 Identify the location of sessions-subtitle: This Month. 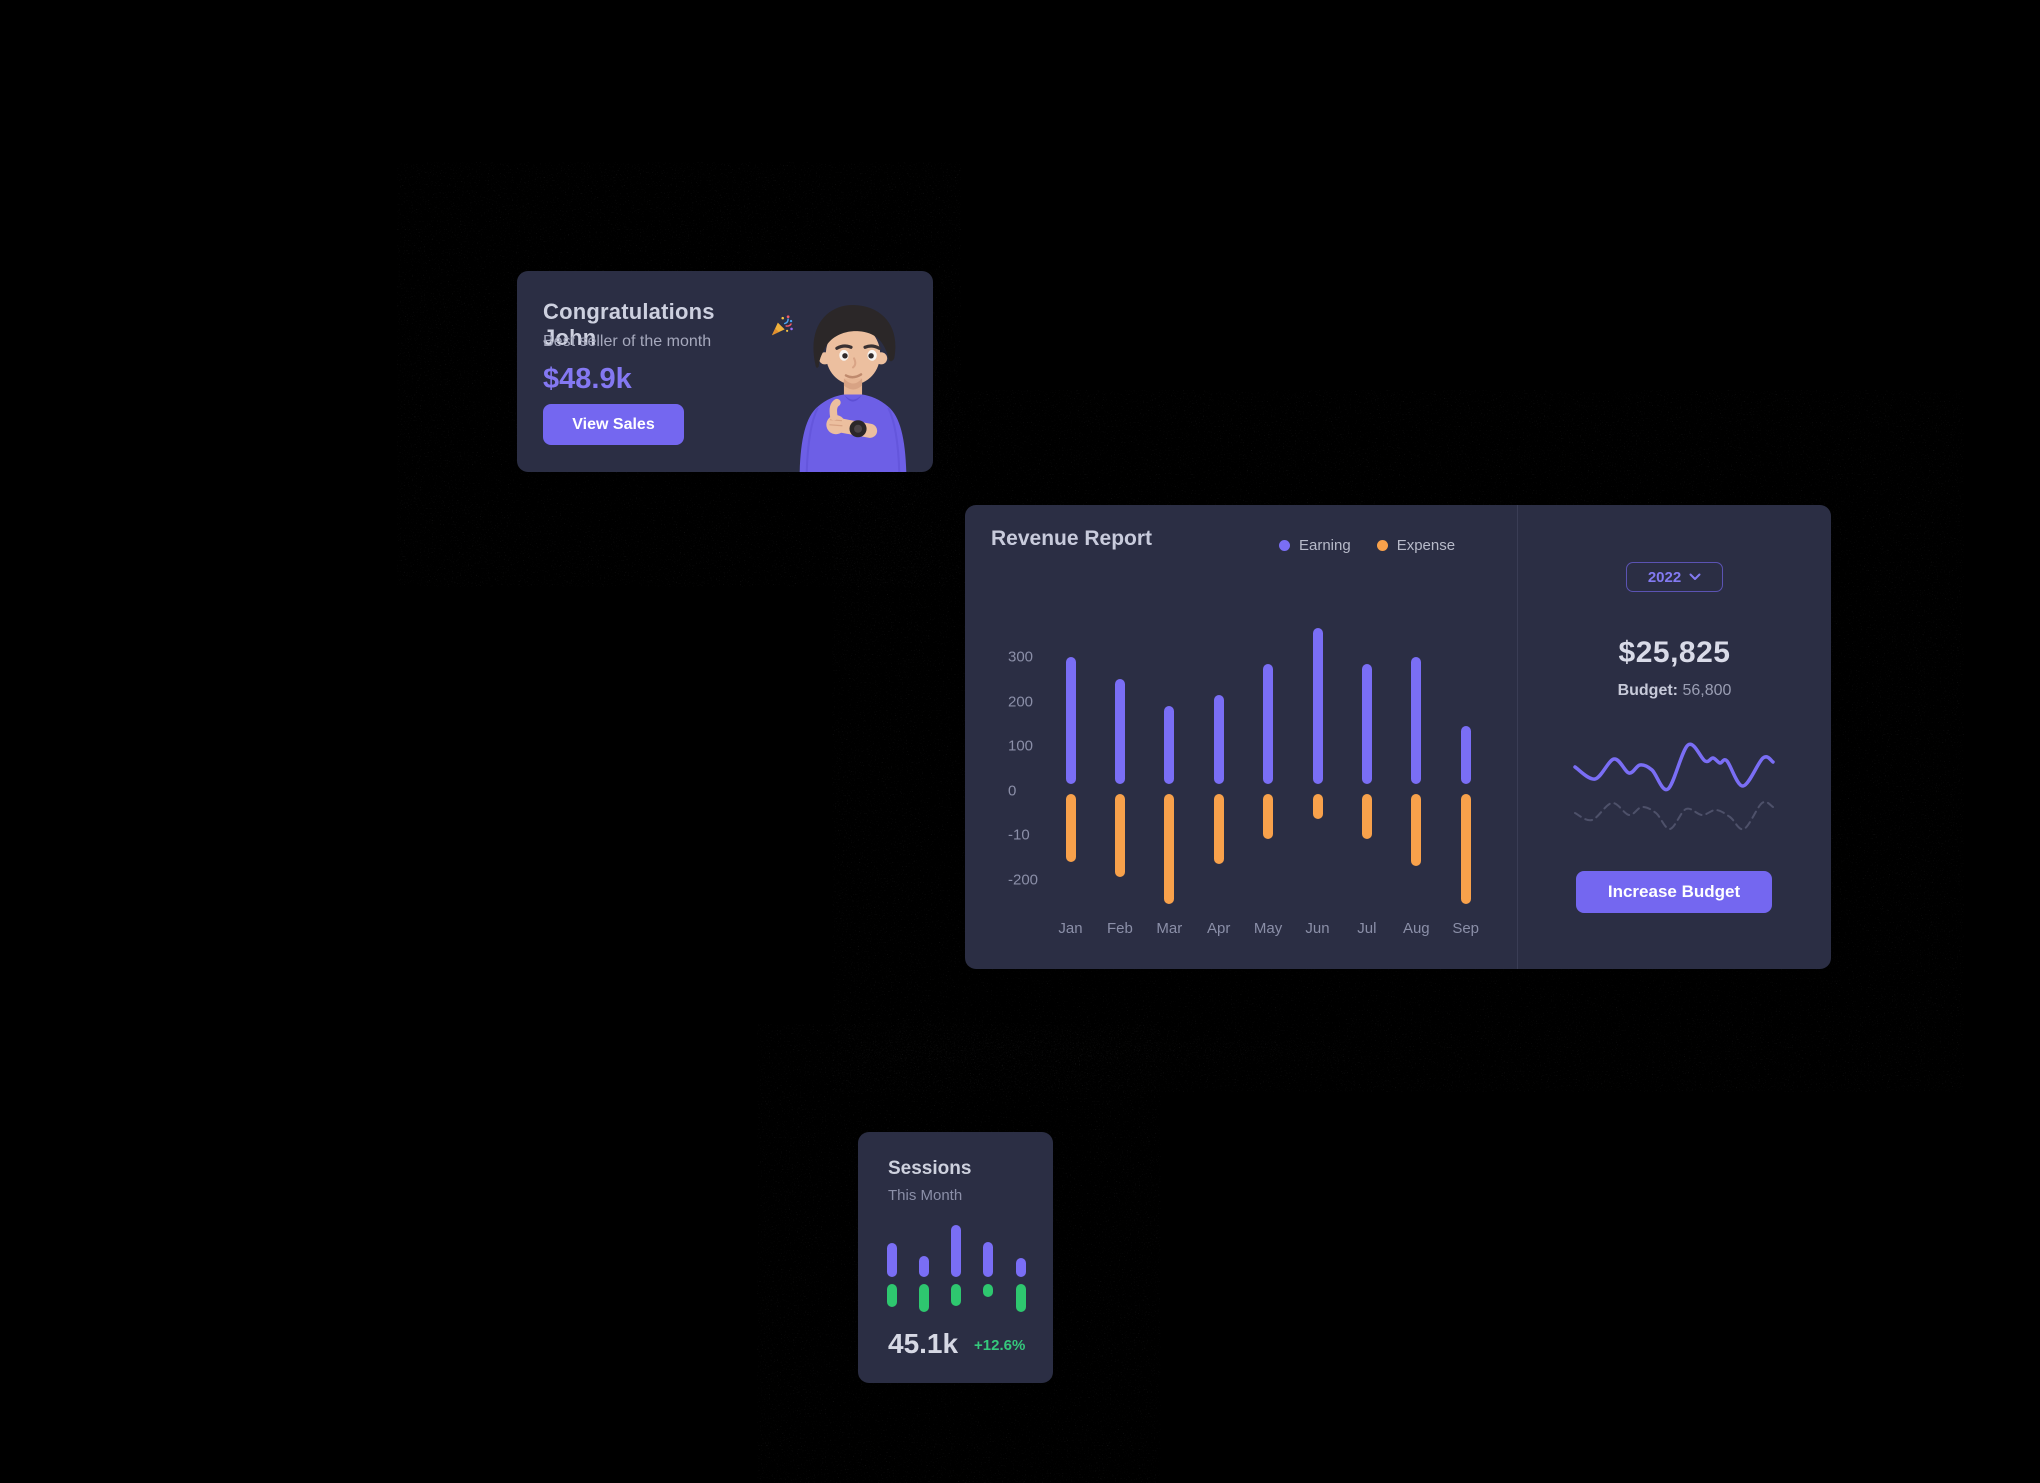
(925, 1195).